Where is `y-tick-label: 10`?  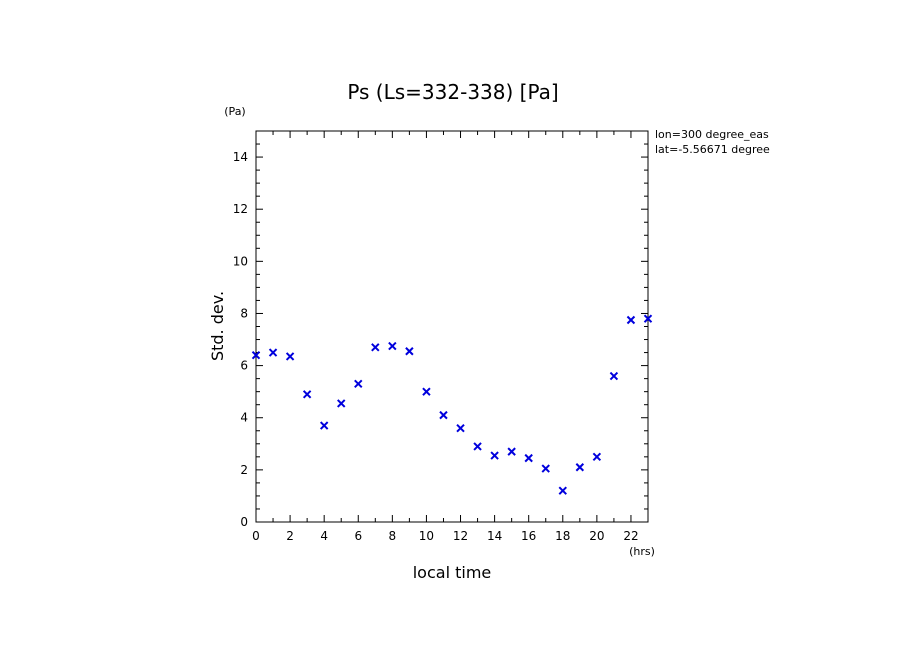 y-tick-label: 10 is located at coordinates (240, 261).